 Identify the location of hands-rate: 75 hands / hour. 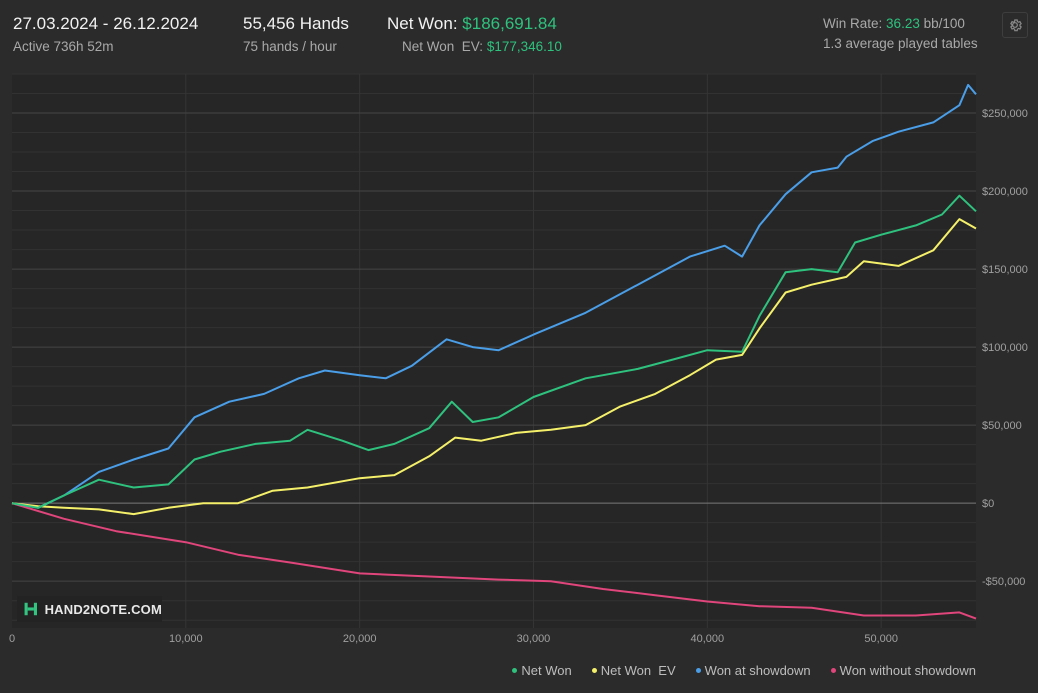
(290, 46).